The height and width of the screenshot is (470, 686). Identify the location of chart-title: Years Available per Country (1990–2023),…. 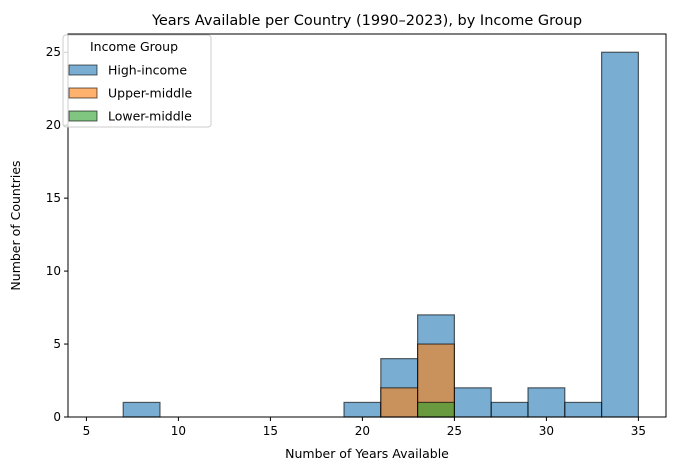
(366, 21).